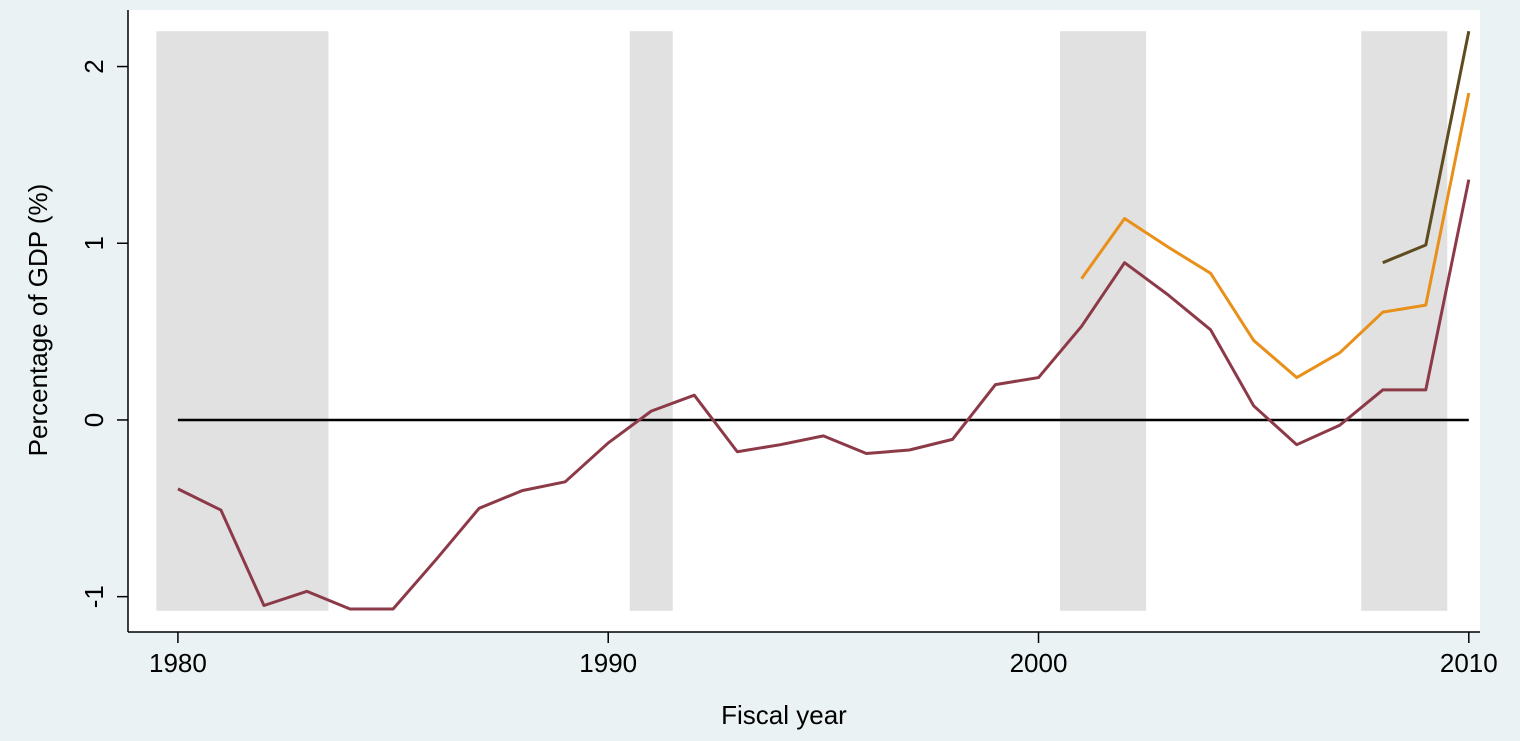 The width and height of the screenshot is (1520, 741). I want to click on x-tick-label: 1990, so click(608, 663).